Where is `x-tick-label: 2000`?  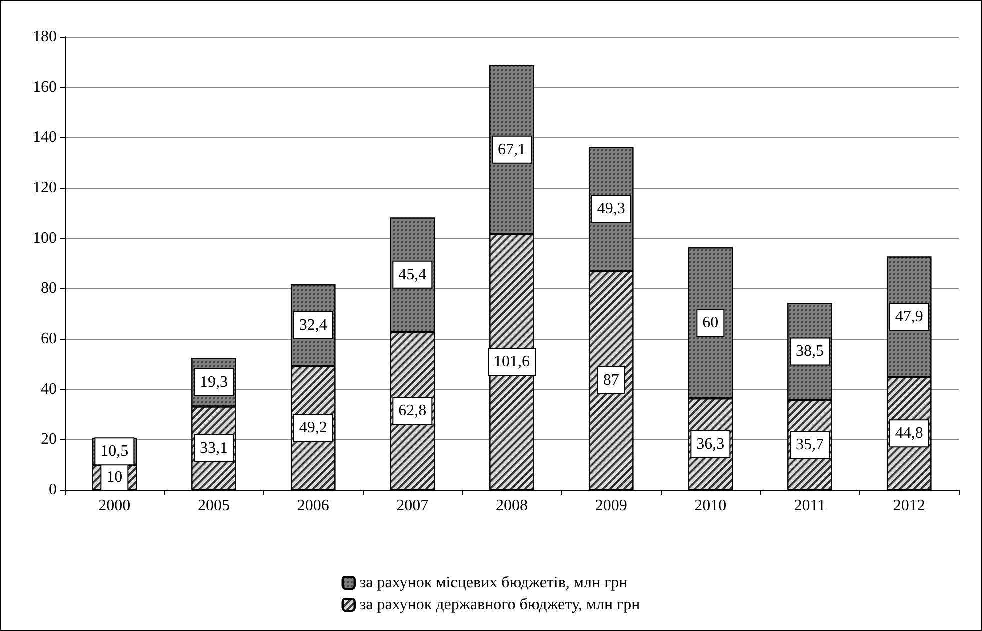 x-tick-label: 2000 is located at coordinates (114, 506).